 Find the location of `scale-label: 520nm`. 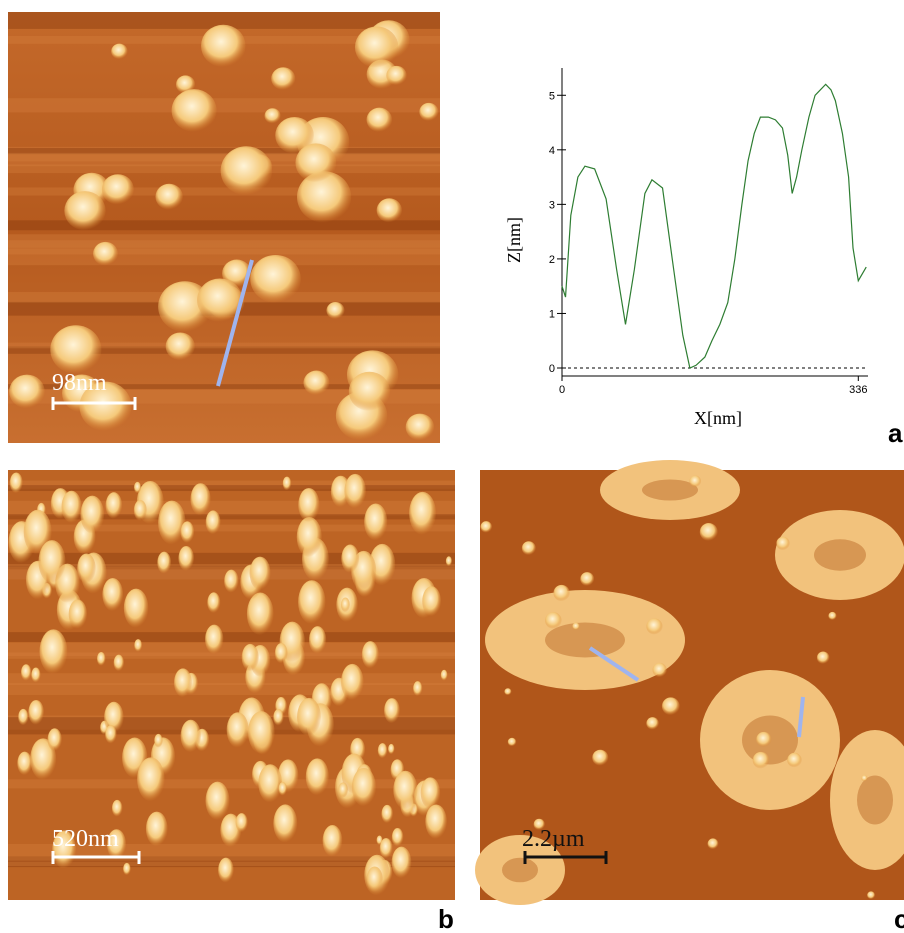

scale-label: 520nm is located at coordinates (85, 839).